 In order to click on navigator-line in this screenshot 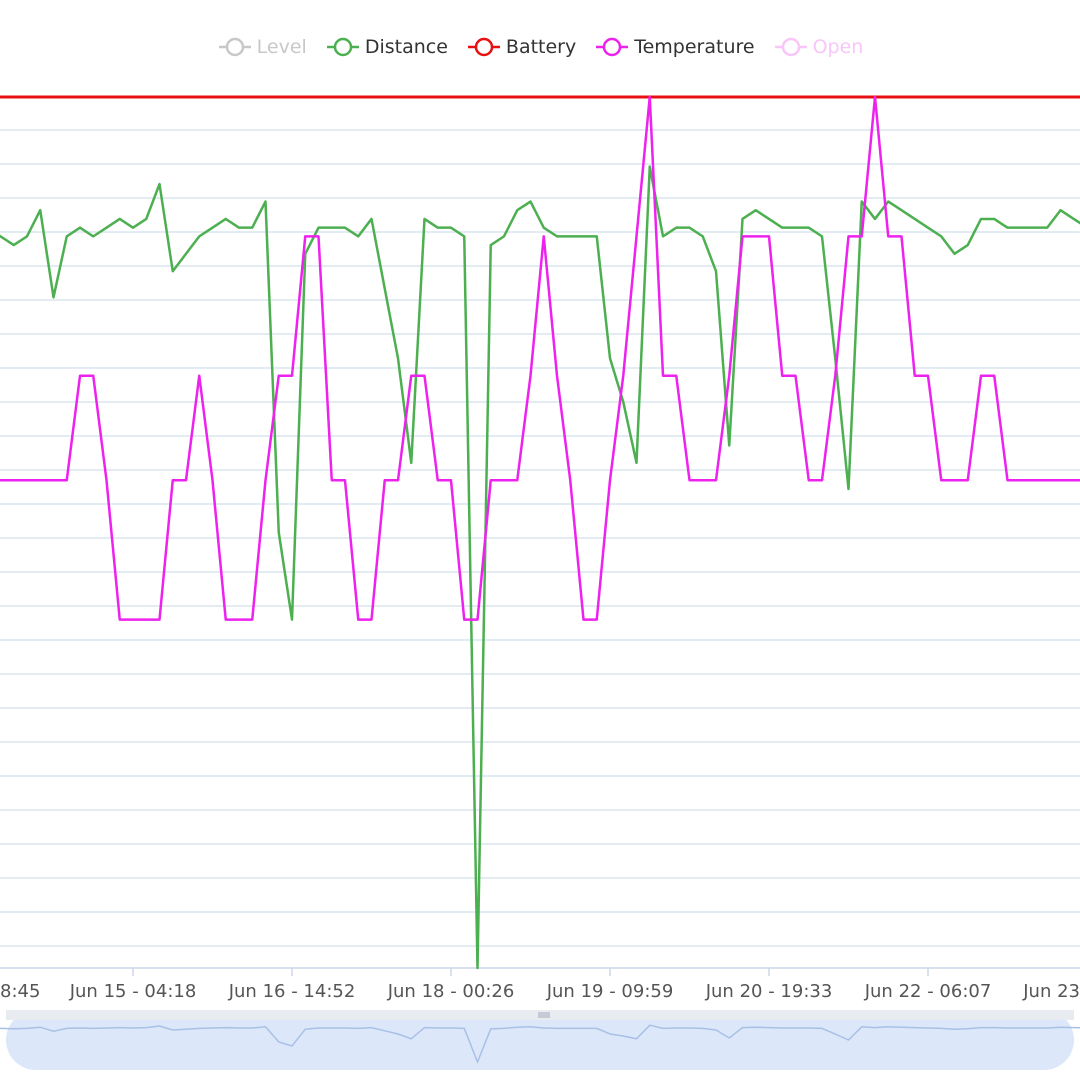, I will do `click(540, 1044)`.